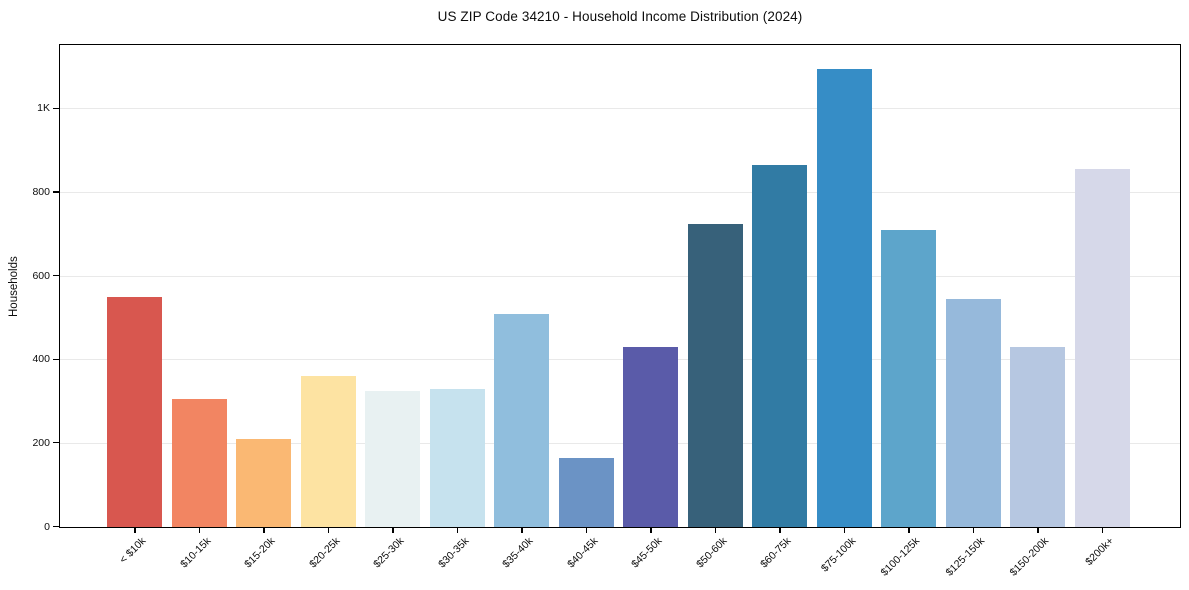  What do you see at coordinates (324, 553) in the screenshot?
I see `x-tick-label: $20-25k` at bounding box center [324, 553].